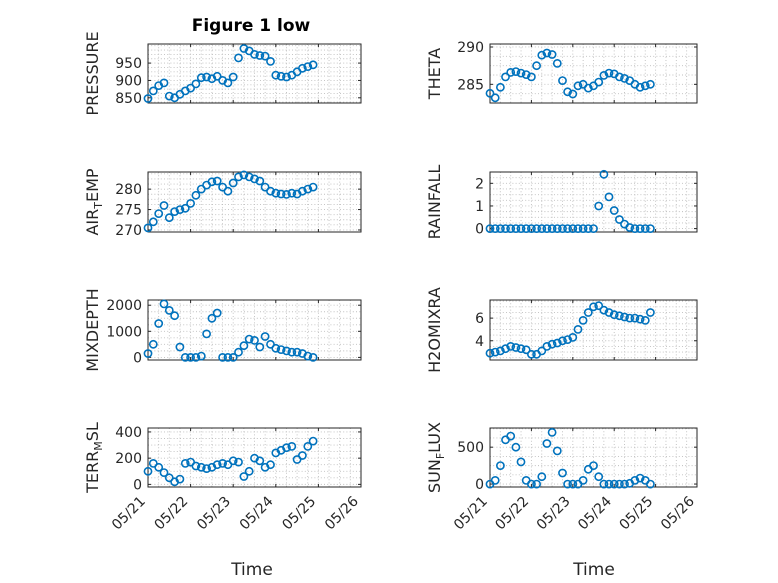 The height and width of the screenshot is (583, 778). I want to click on y-tick-label: 850, so click(128, 99).